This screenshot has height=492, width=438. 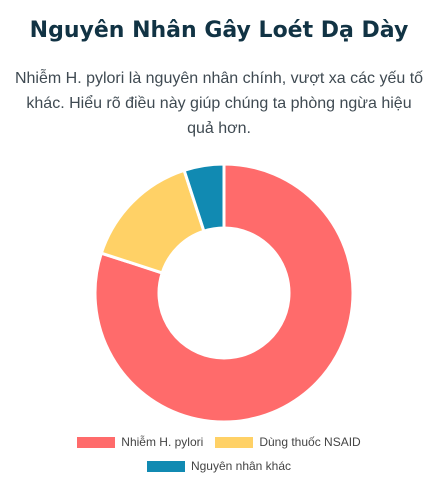 I want to click on chart-title: Nguyên Nhân Gây Loét Dạ Dày, so click(x=219, y=30).